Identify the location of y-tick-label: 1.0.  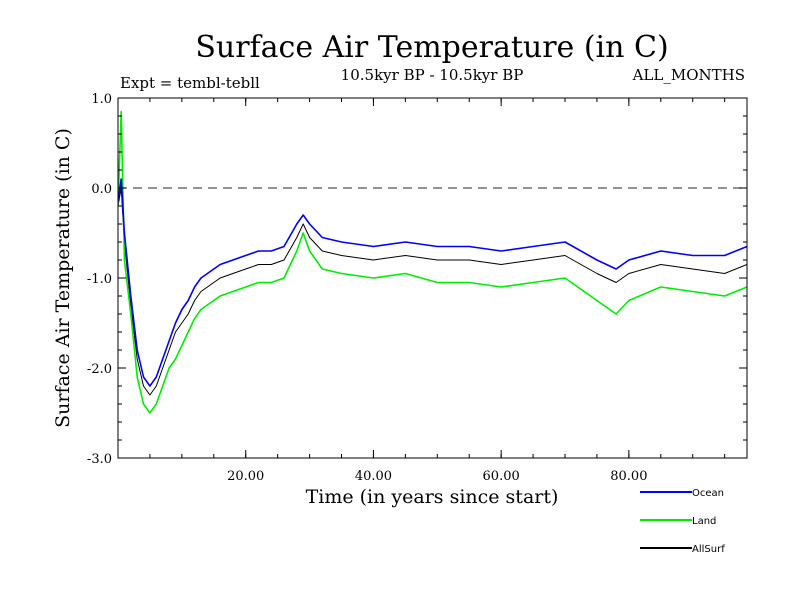
(101, 99).